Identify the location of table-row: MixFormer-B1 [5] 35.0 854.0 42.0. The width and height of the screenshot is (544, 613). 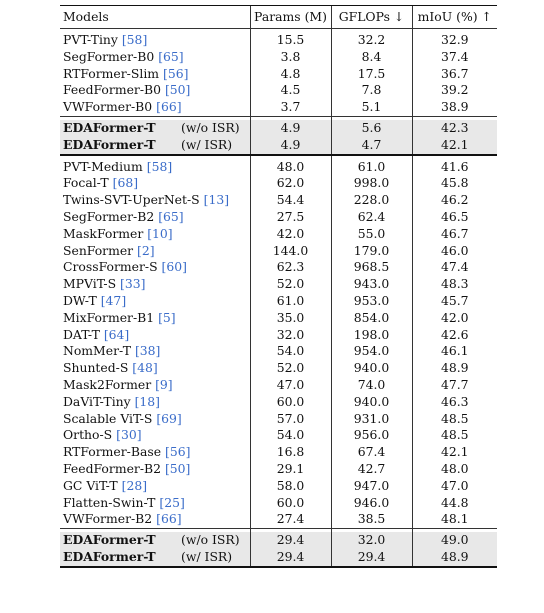
(278, 318).